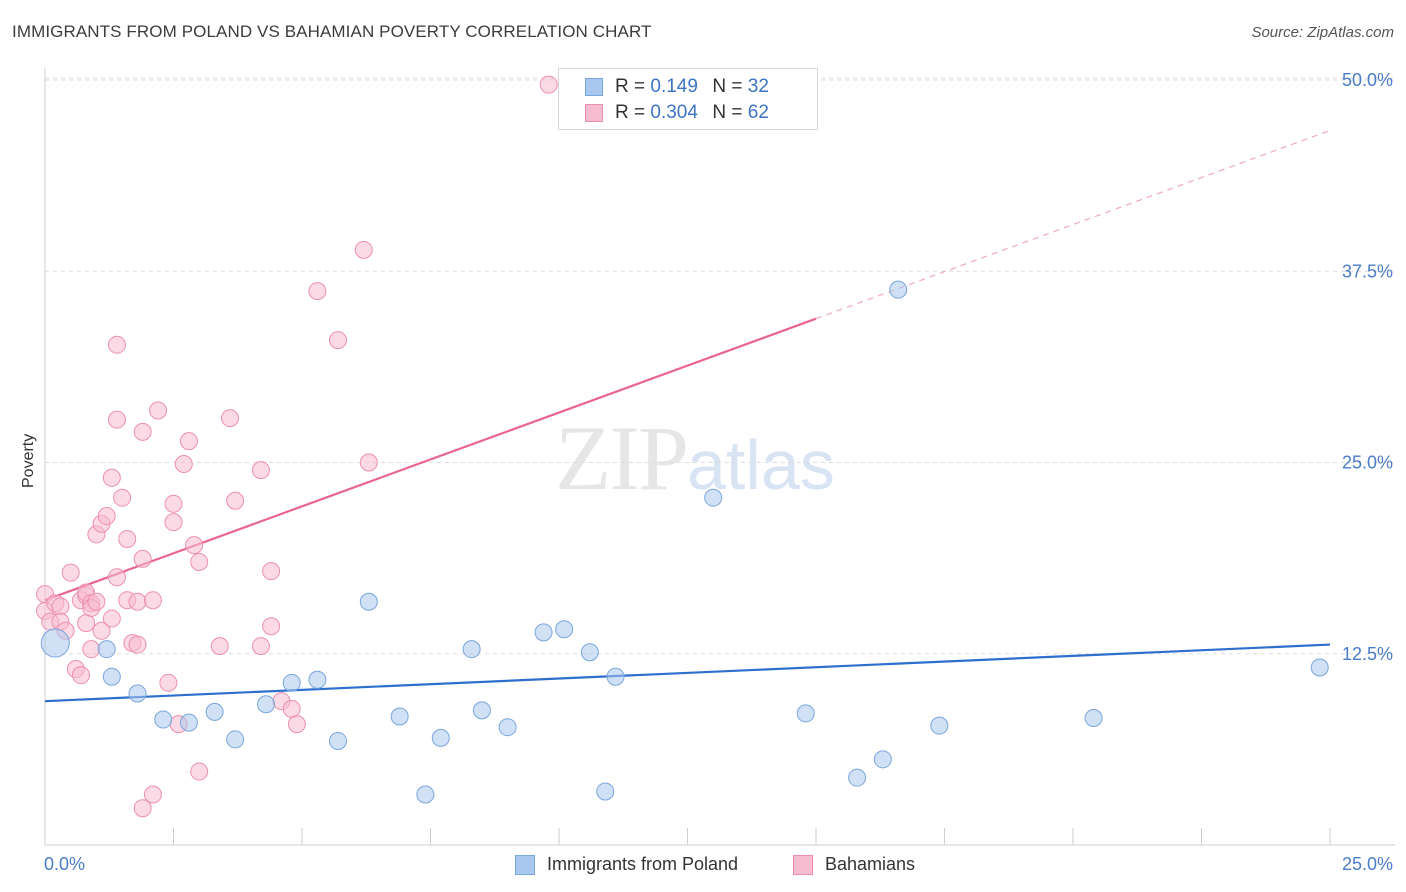  Describe the element at coordinates (1367, 463) in the screenshot. I see `y-tick-label: 25.0%` at that location.